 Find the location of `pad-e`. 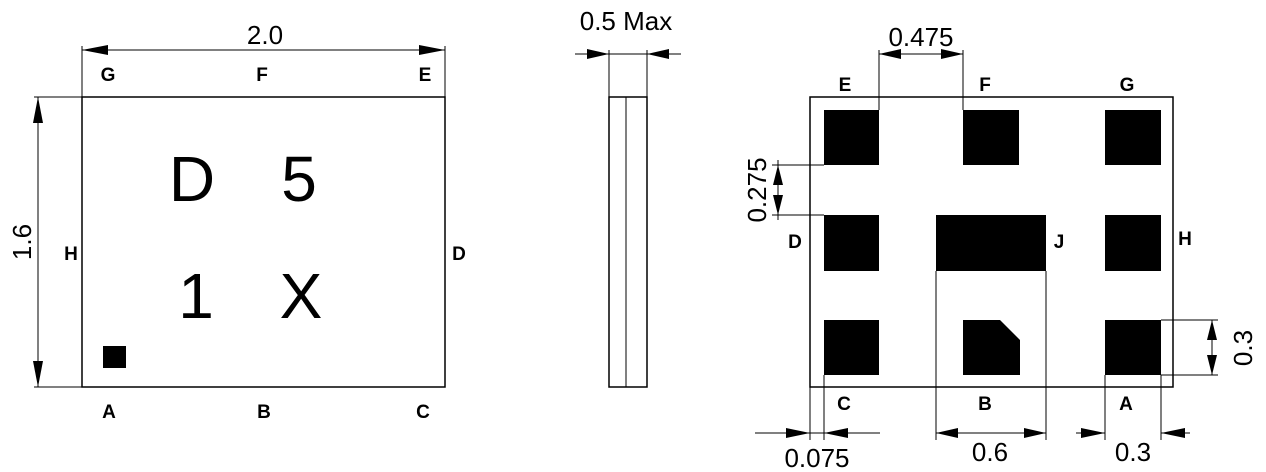

pad-e is located at coordinates (851, 137).